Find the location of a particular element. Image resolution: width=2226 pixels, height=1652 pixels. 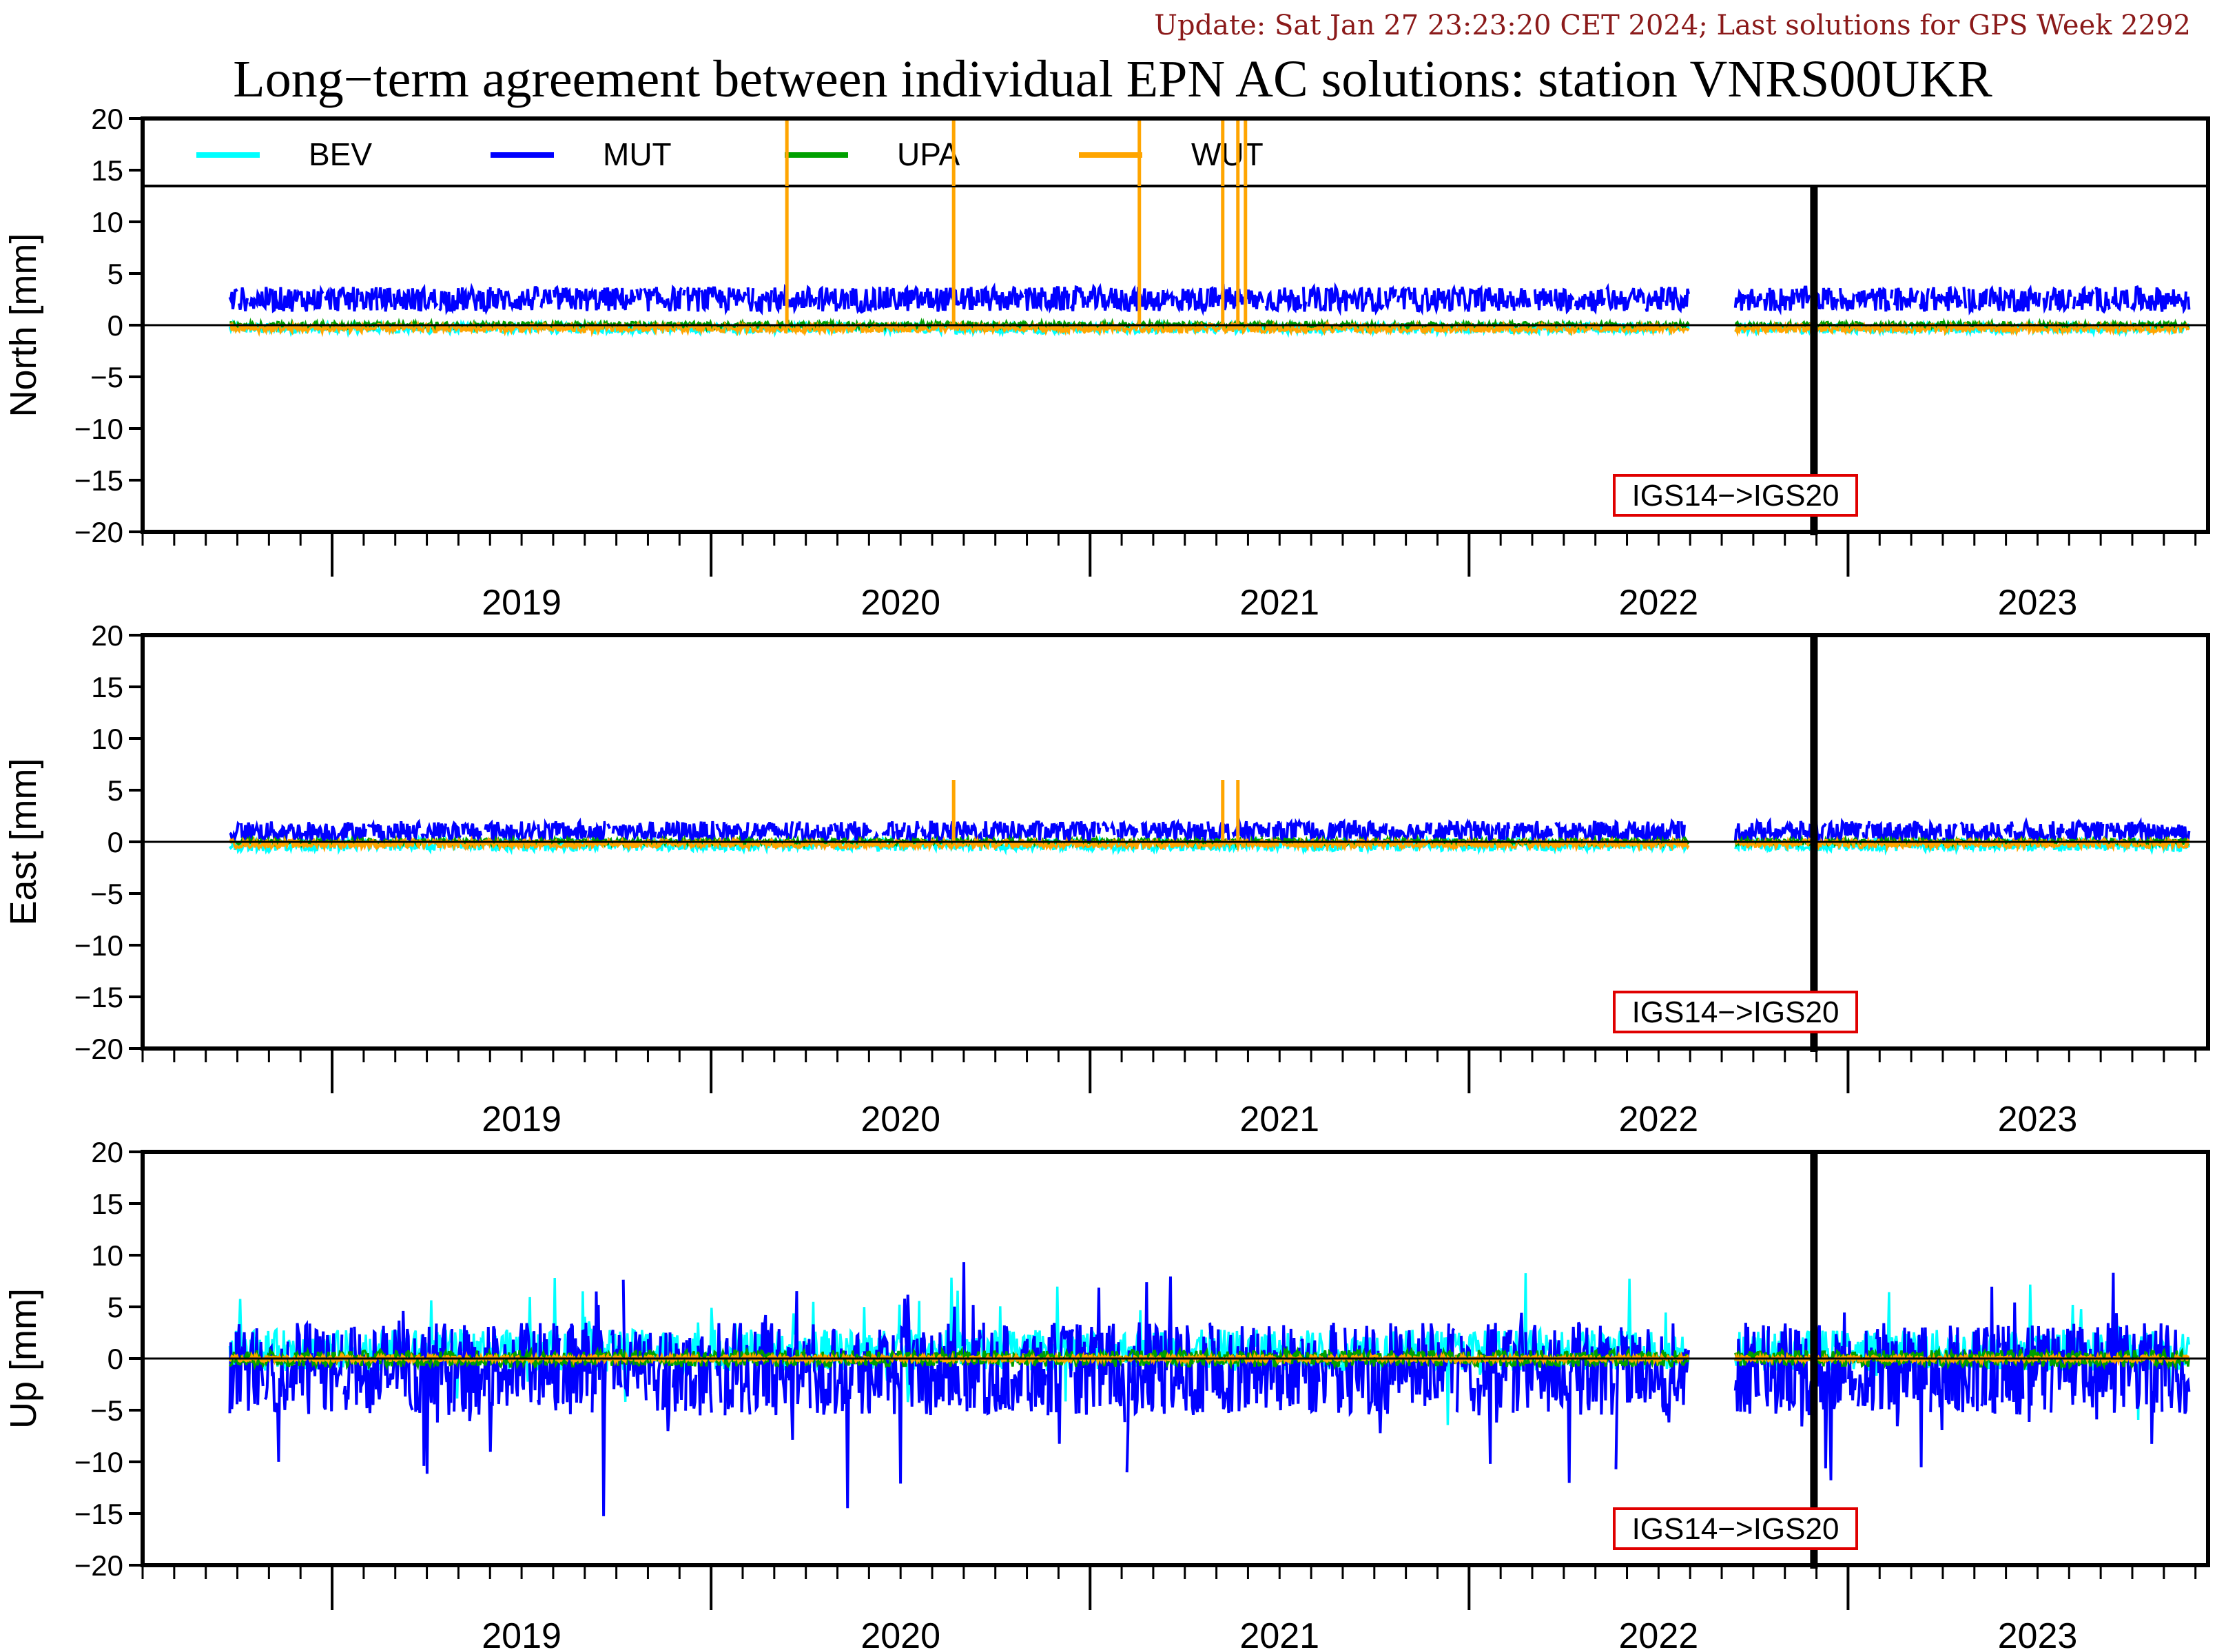

y-axis-label: Up [mm] is located at coordinates (23, 1358).